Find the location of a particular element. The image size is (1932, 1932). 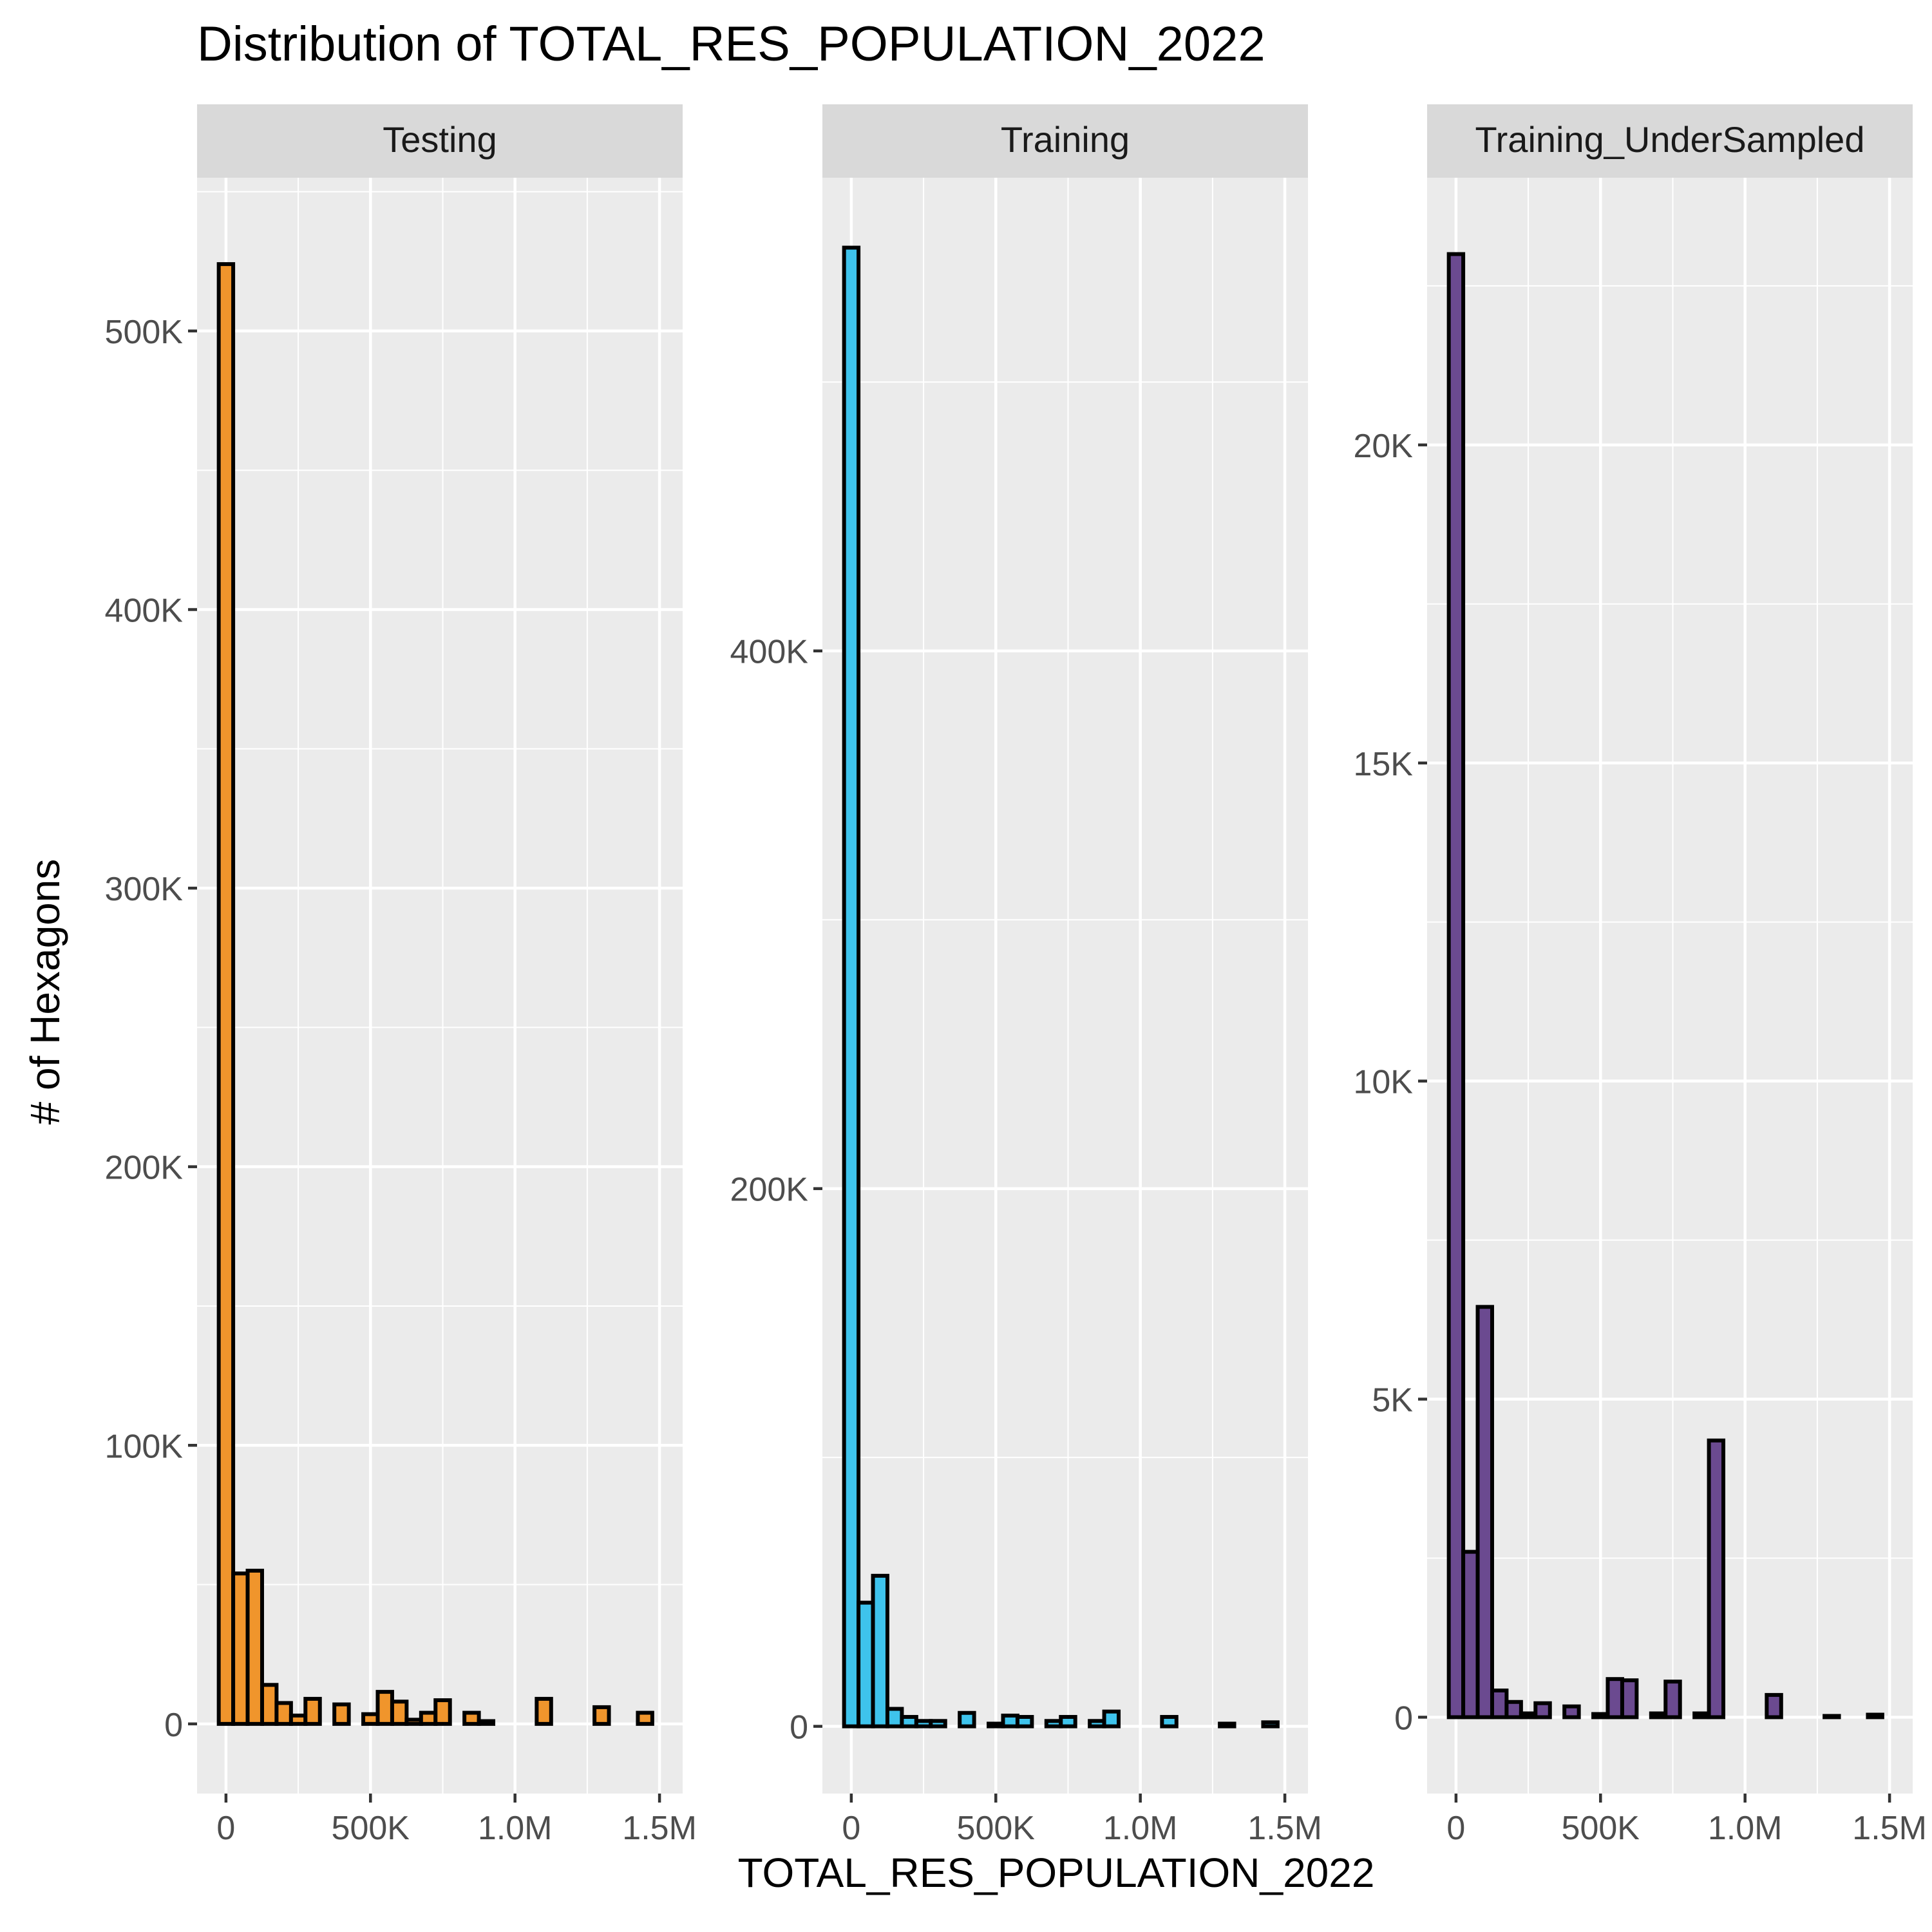

y-tick-label: 20K is located at coordinates (1383, 447).